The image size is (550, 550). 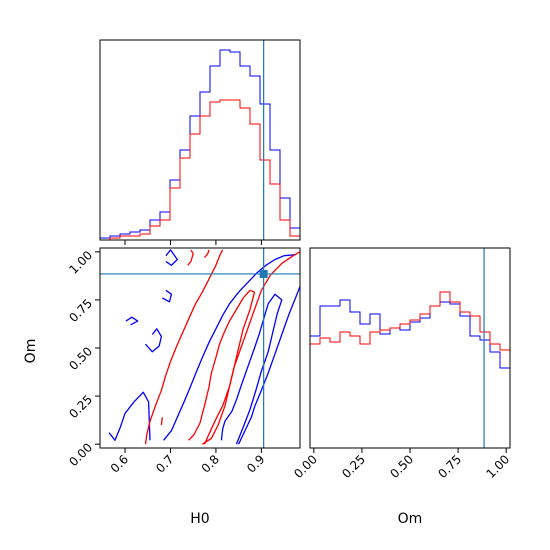 What do you see at coordinates (199, 519) in the screenshot?
I see `x-axis-label-h0: H0` at bounding box center [199, 519].